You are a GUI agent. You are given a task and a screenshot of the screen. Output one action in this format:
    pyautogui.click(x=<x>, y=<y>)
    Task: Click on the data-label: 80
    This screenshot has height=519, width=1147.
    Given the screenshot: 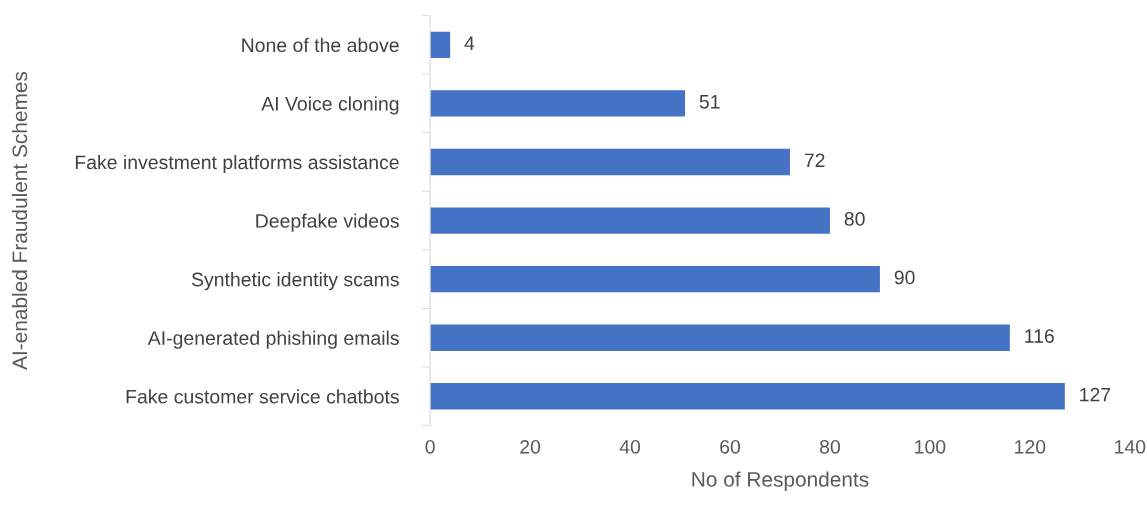 What is the action you would take?
    pyautogui.click(x=854, y=219)
    